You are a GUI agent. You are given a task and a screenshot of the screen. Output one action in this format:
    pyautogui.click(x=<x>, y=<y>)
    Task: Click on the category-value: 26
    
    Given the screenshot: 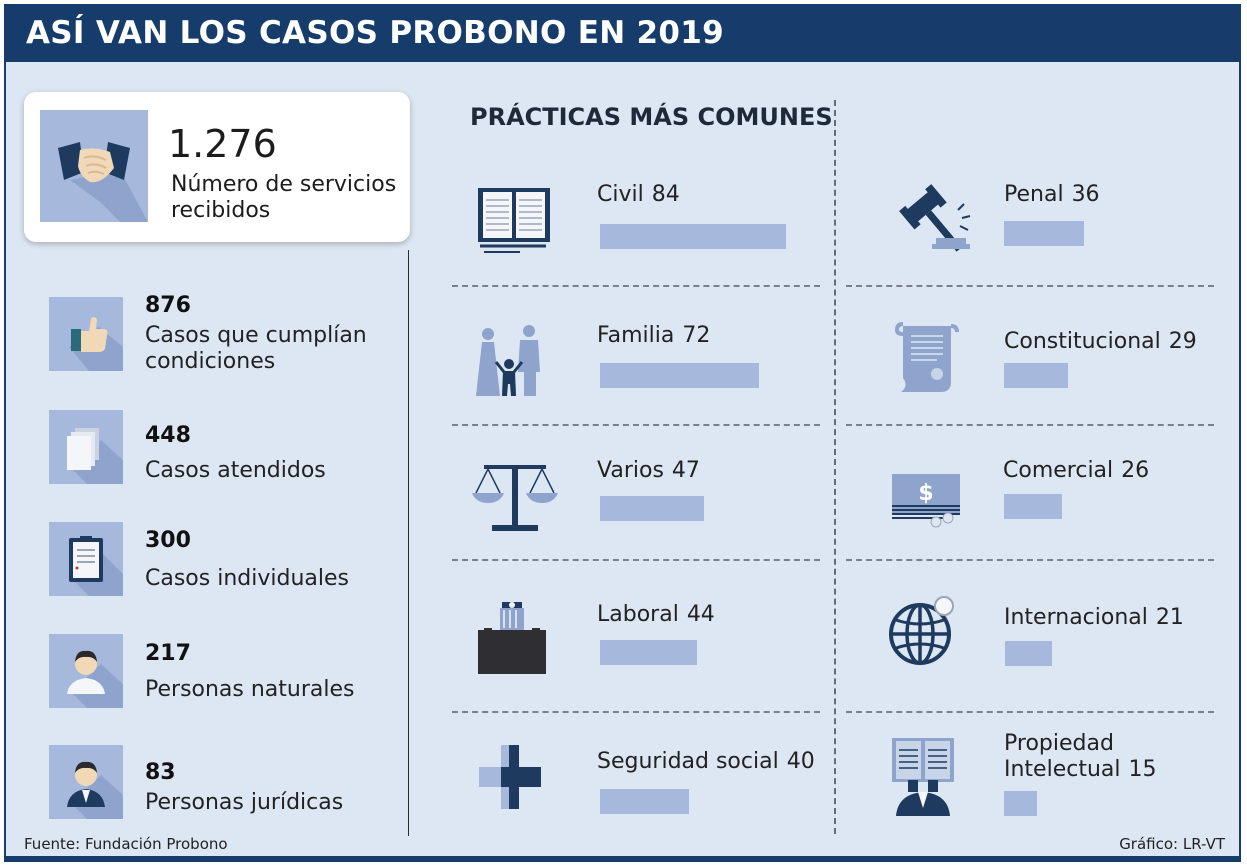 What is the action you would take?
    pyautogui.click(x=1135, y=470)
    